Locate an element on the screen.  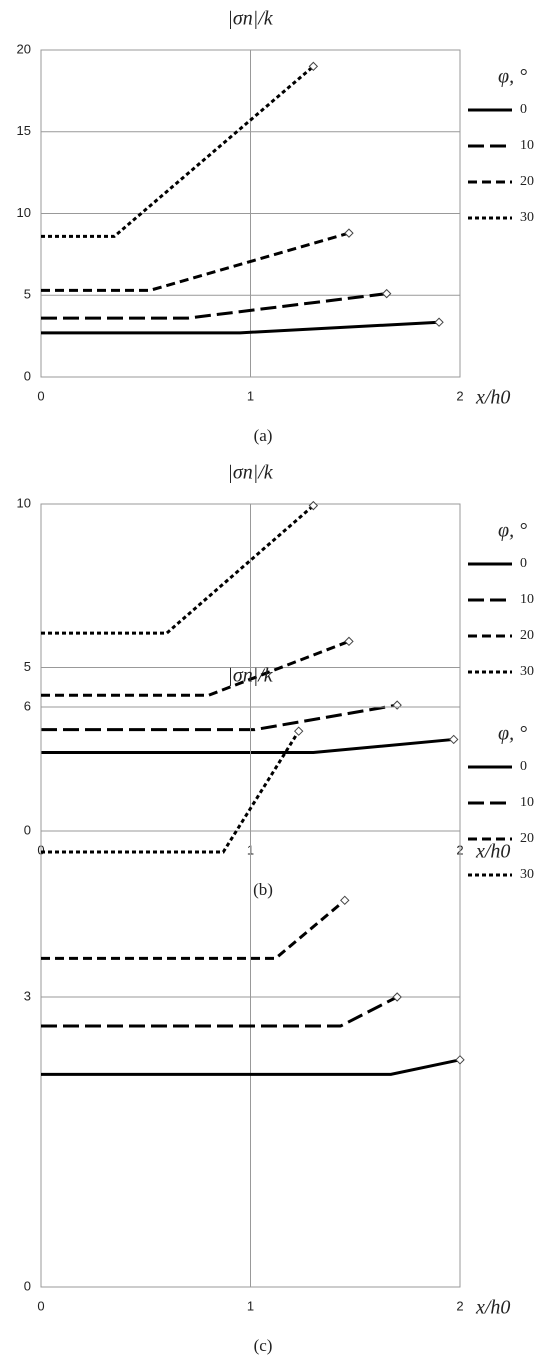
y-tick-label: 3 is located at coordinates (27, 995).